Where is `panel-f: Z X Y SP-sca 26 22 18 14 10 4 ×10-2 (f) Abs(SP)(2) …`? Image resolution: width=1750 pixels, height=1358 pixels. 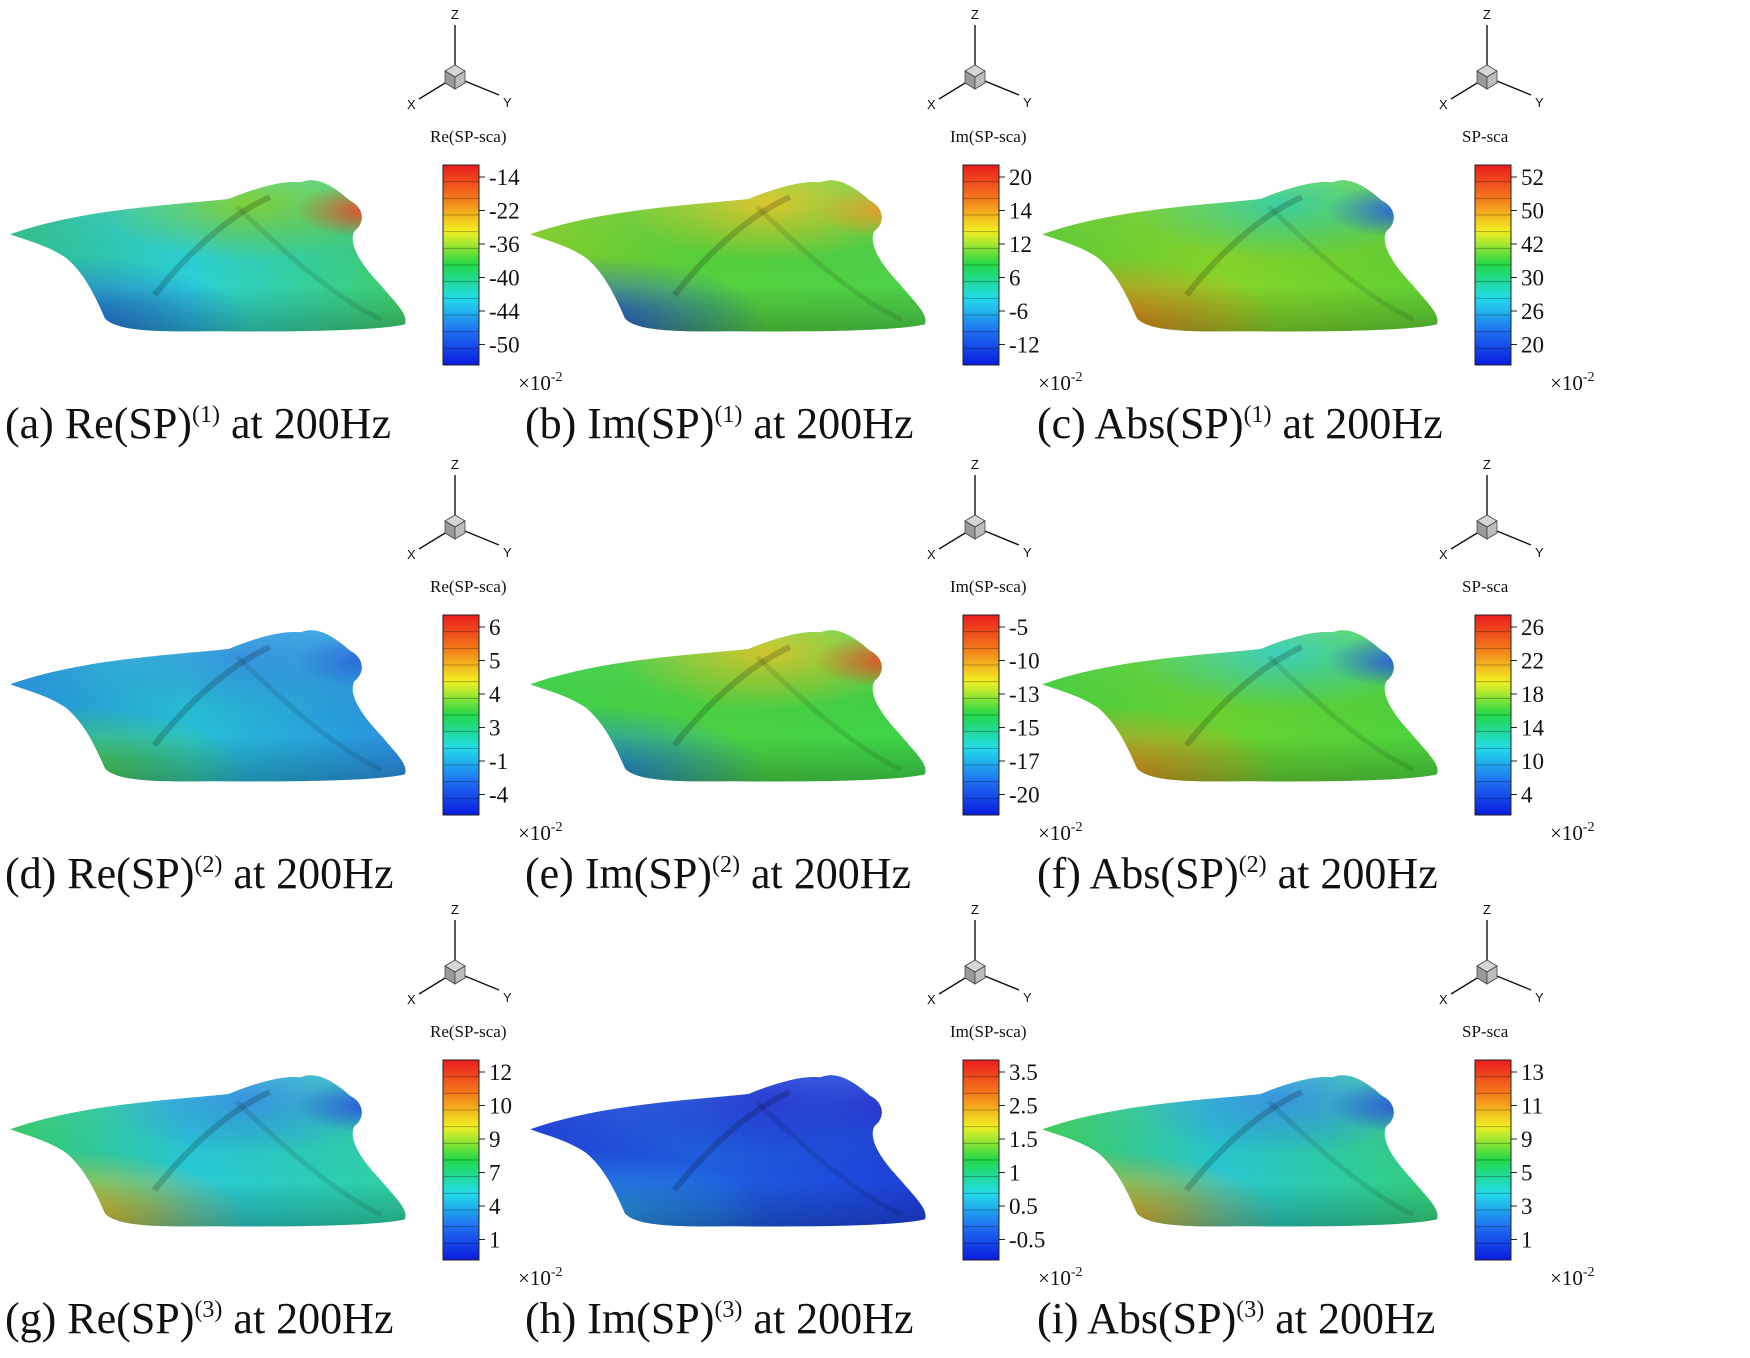 panel-f: Z X Y SP-sca 26 22 18 14 10 4 ×10-2 (f) Abs(SP)(2) … is located at coordinates (1316, 677).